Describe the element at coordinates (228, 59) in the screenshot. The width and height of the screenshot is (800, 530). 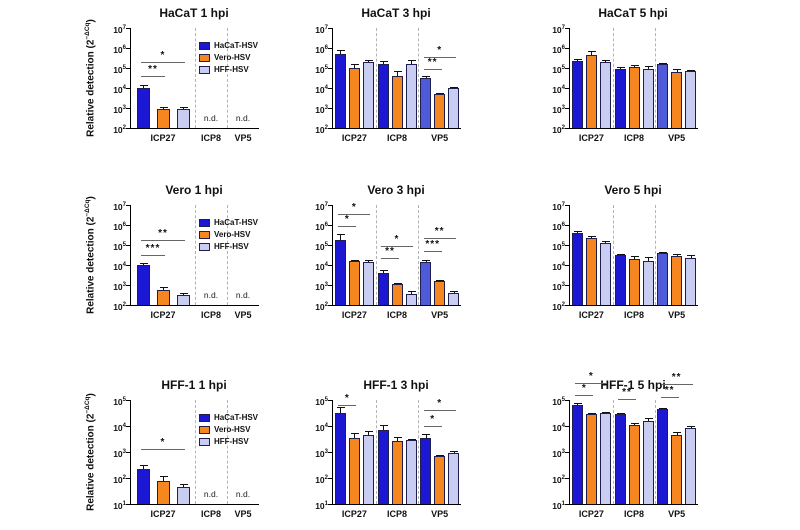
I see `legend: HaCaT-HSV Vero-HSV HFF-HSV` at that location.